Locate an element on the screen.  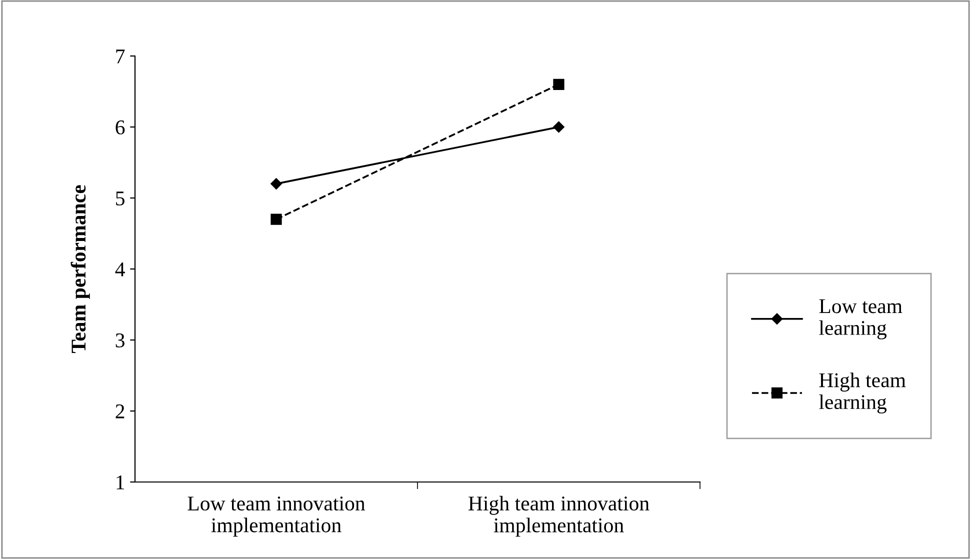
y-tick-label: 2 is located at coordinates (120, 411).